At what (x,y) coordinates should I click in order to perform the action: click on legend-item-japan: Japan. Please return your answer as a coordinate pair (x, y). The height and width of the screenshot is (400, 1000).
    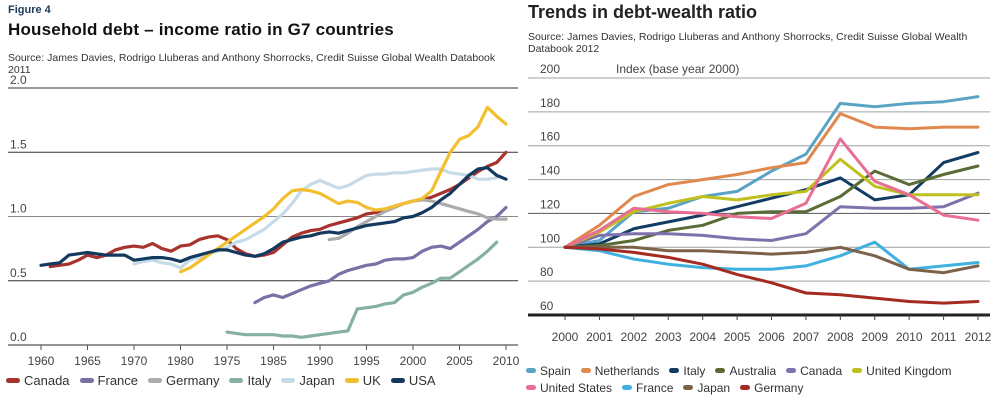
    Looking at the image, I should click on (706, 387).